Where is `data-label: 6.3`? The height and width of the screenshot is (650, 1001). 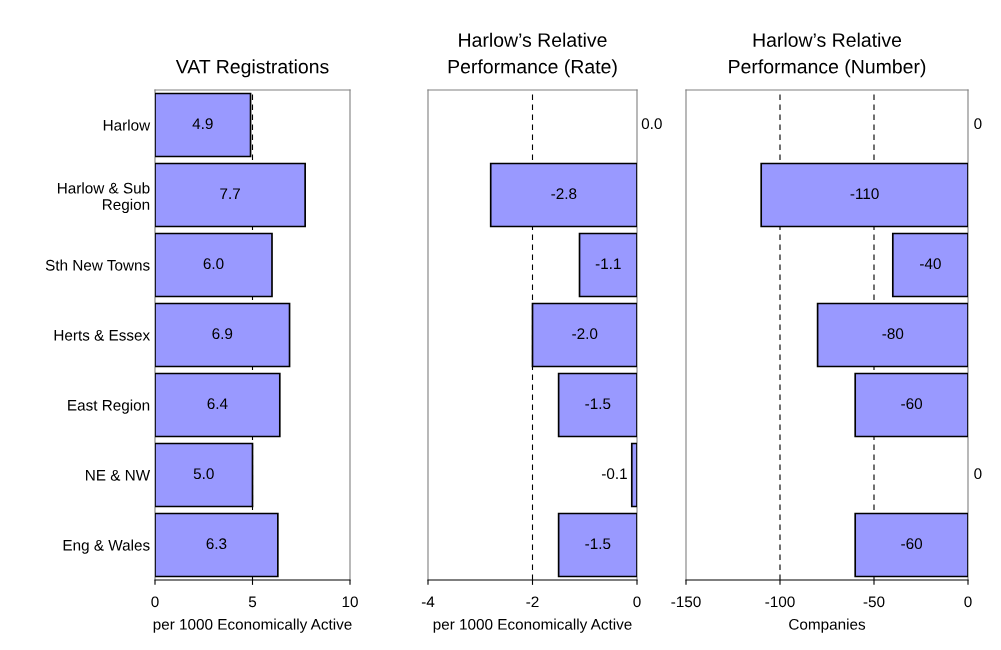 data-label: 6.3 is located at coordinates (216, 544).